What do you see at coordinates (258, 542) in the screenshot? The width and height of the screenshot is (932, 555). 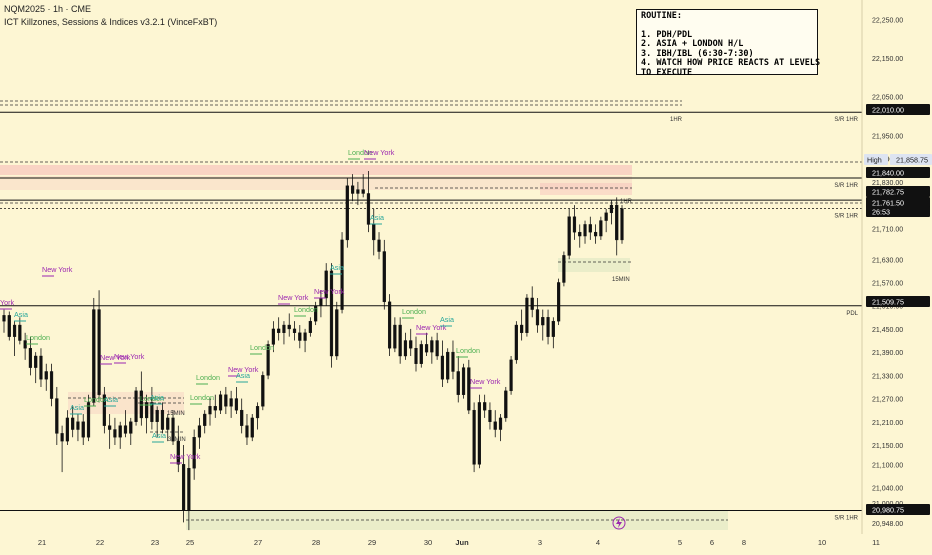 I see `time-tick-label: 27` at bounding box center [258, 542].